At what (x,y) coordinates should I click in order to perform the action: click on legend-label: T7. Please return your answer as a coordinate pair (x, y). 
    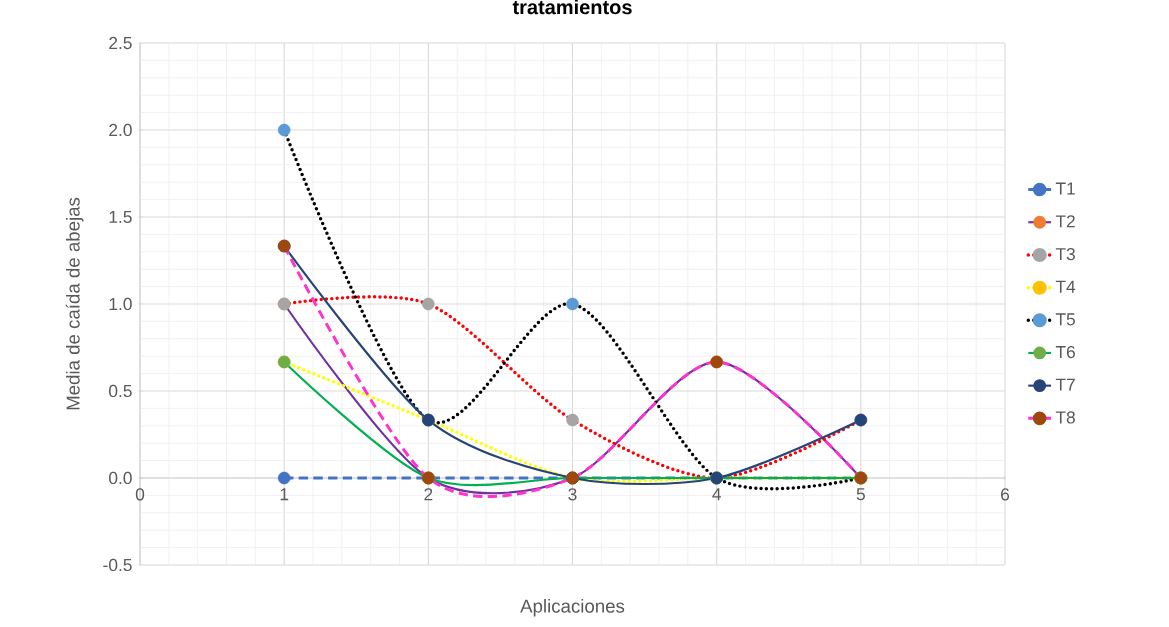
    Looking at the image, I should click on (1065, 384).